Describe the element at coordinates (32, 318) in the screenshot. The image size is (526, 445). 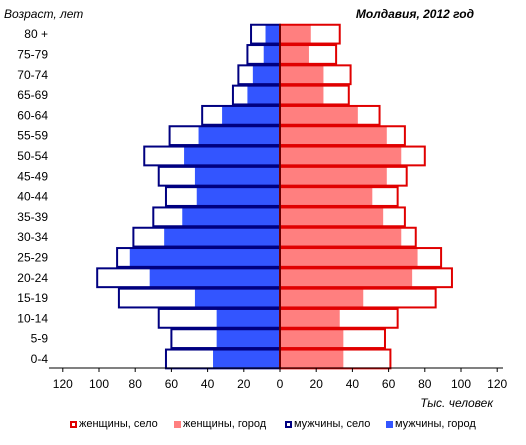
I see `y-tick-label: 10-14` at that location.